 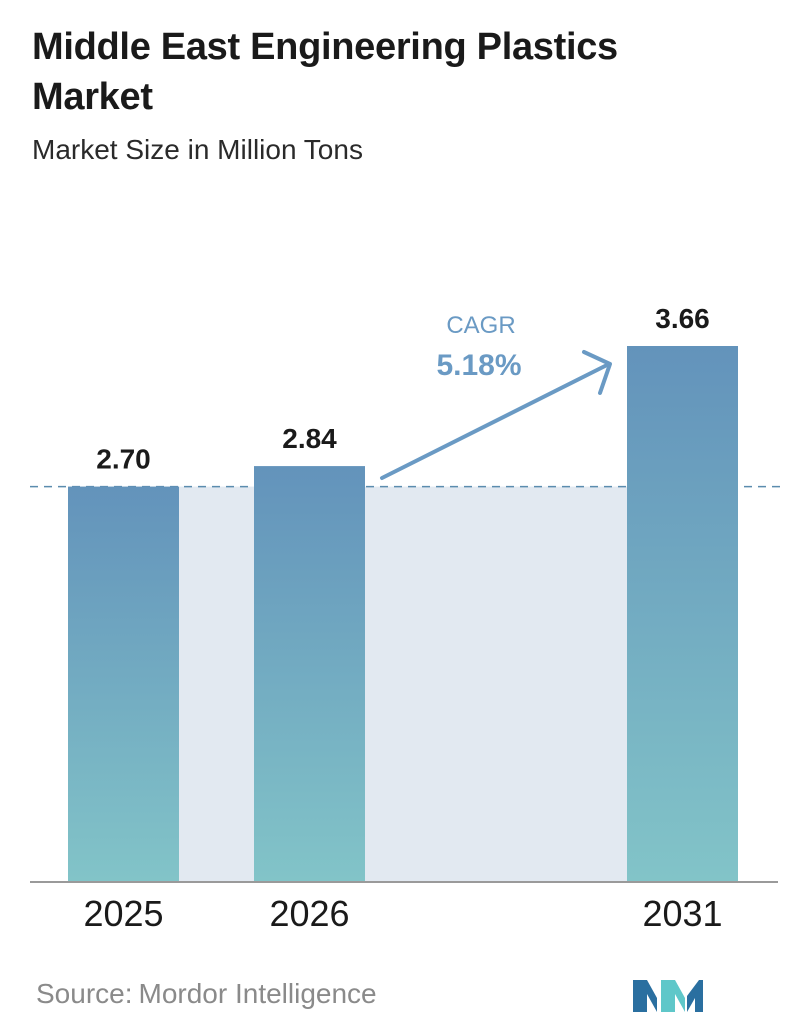 I want to click on cagr-value: 5.18%, so click(x=478, y=365).